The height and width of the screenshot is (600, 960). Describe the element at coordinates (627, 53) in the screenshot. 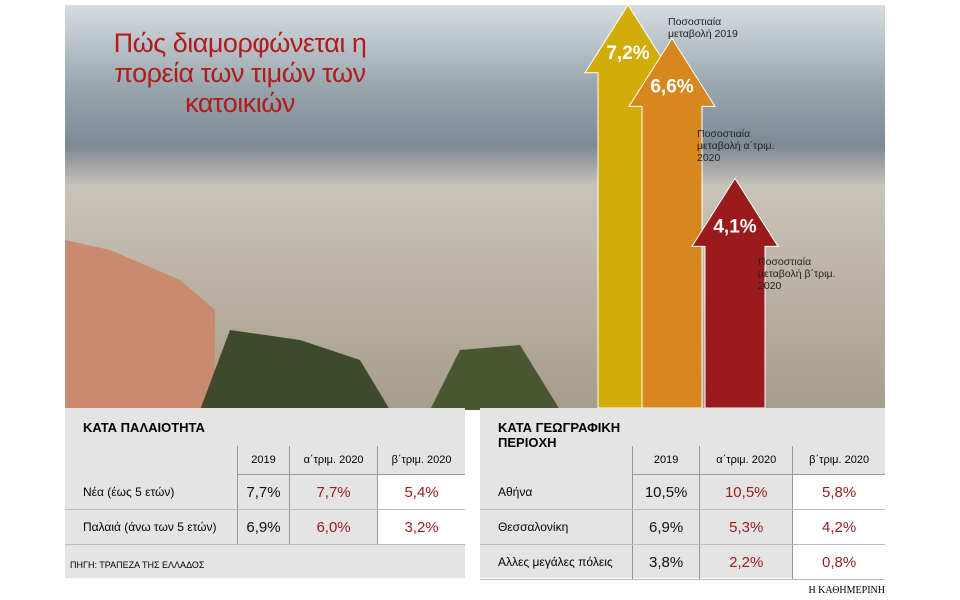

I see `value-label: 7,2%` at that location.